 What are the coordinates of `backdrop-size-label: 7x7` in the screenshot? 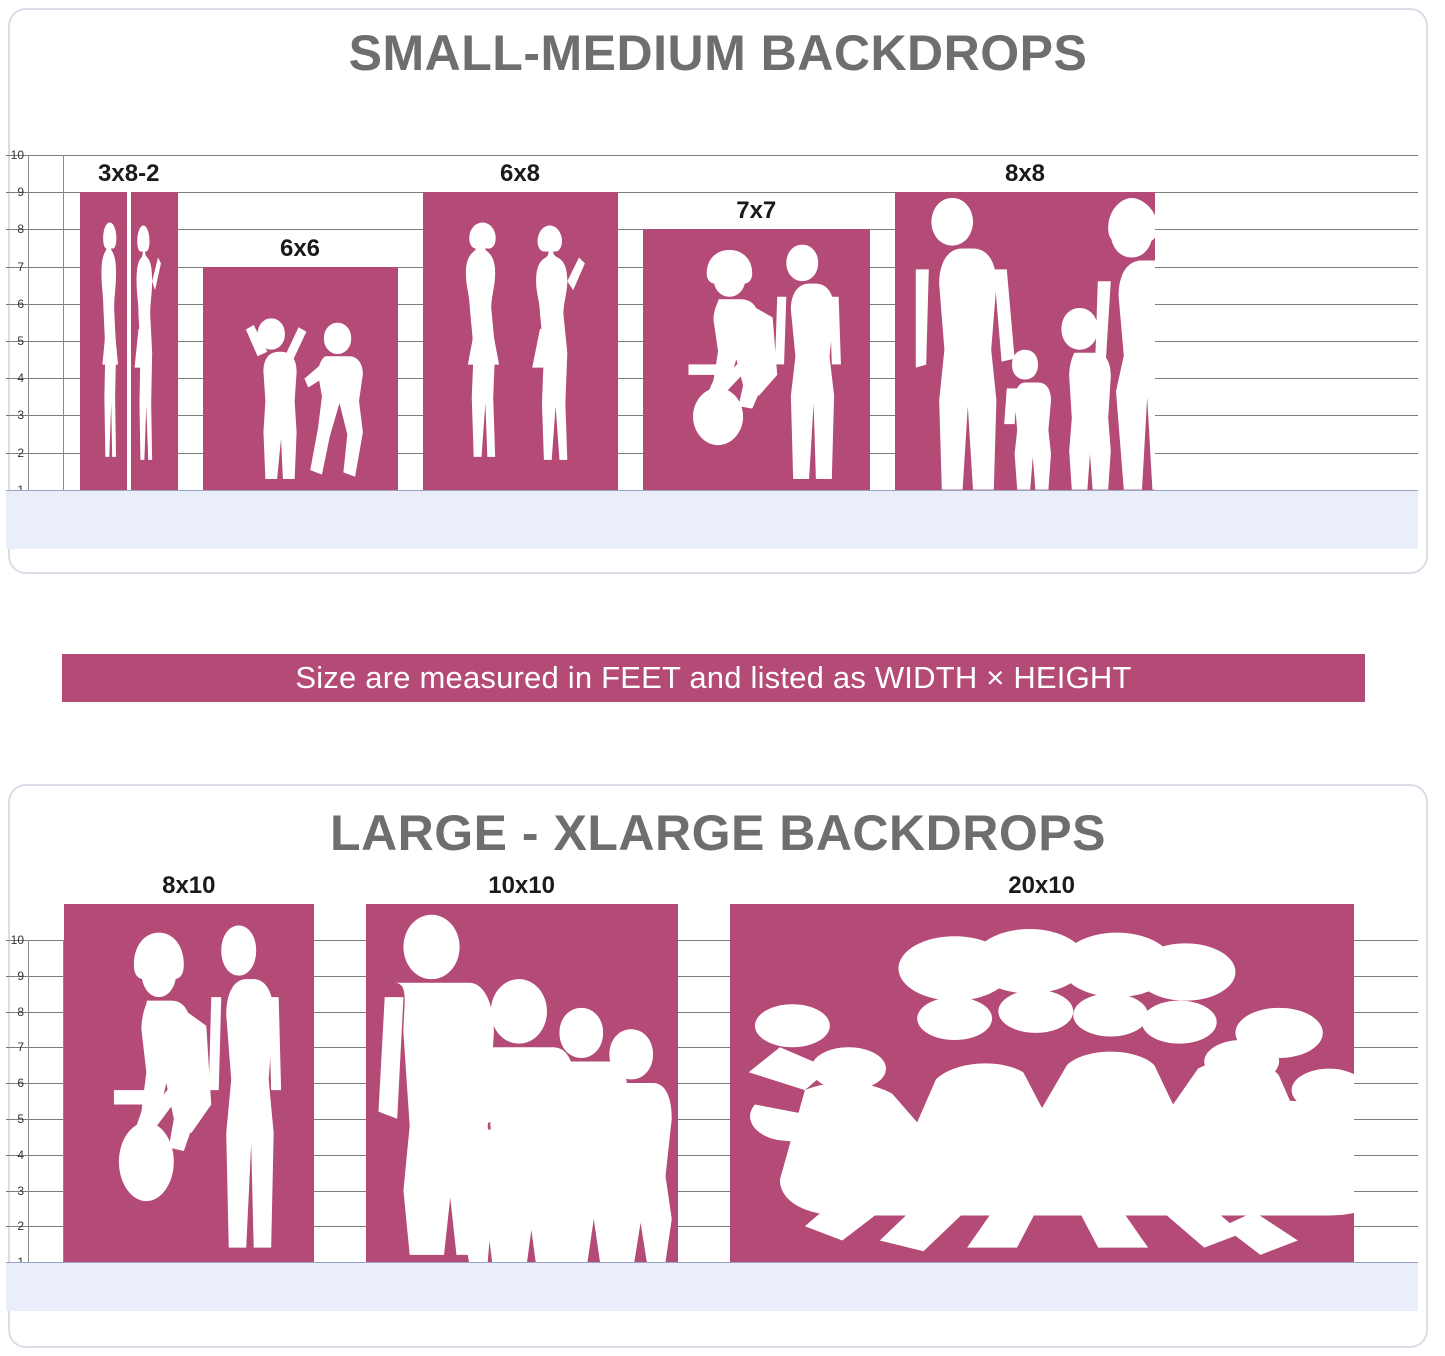 It's located at (756, 211).